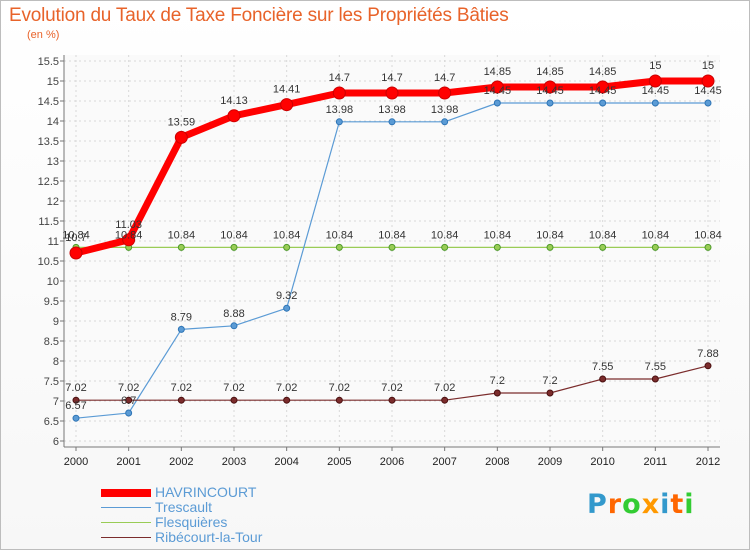 The image size is (750, 550). What do you see at coordinates (286, 462) in the screenshot?
I see `x-tick-label: 2004` at bounding box center [286, 462].